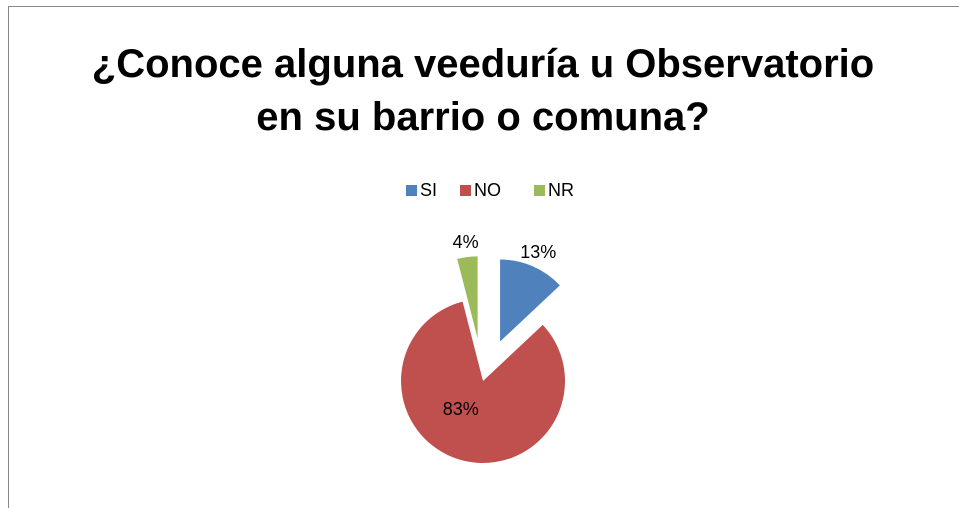 The image size is (959, 508). I want to click on data-label: 13%, so click(538, 252).